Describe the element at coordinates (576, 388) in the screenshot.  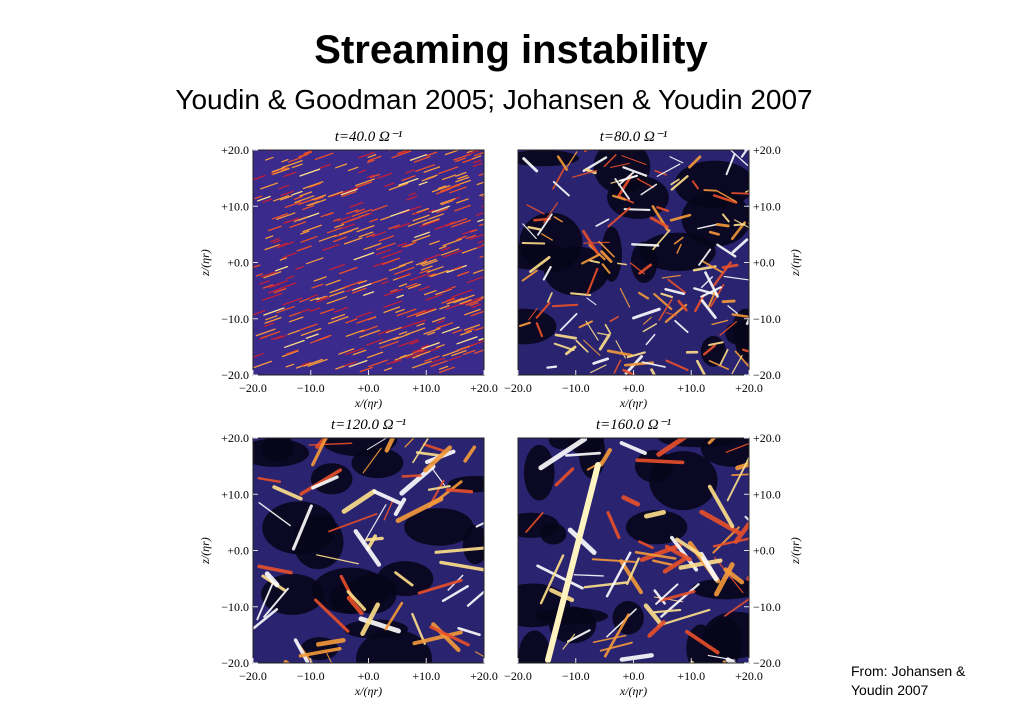
I see `x-tick-label: −10.0` at that location.